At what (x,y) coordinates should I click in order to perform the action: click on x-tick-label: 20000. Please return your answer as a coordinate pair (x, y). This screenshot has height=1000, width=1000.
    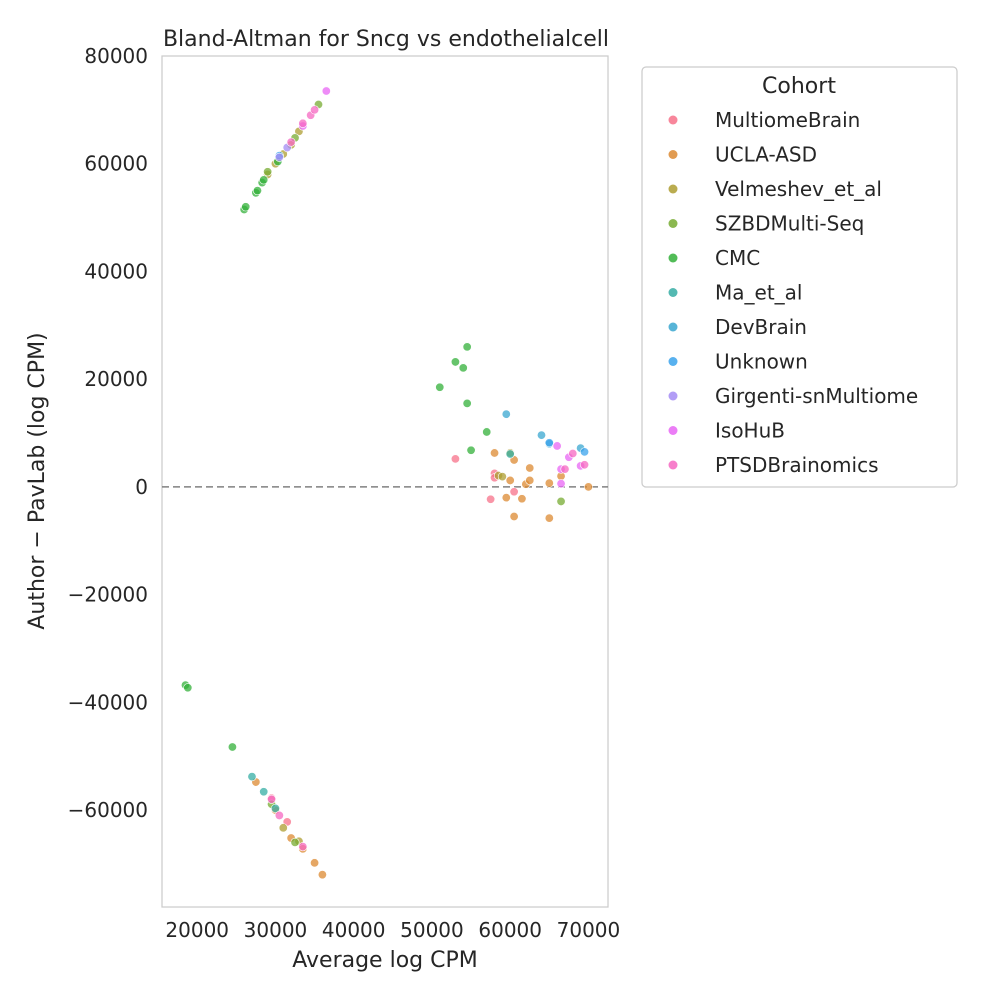
    Looking at the image, I should click on (197, 930).